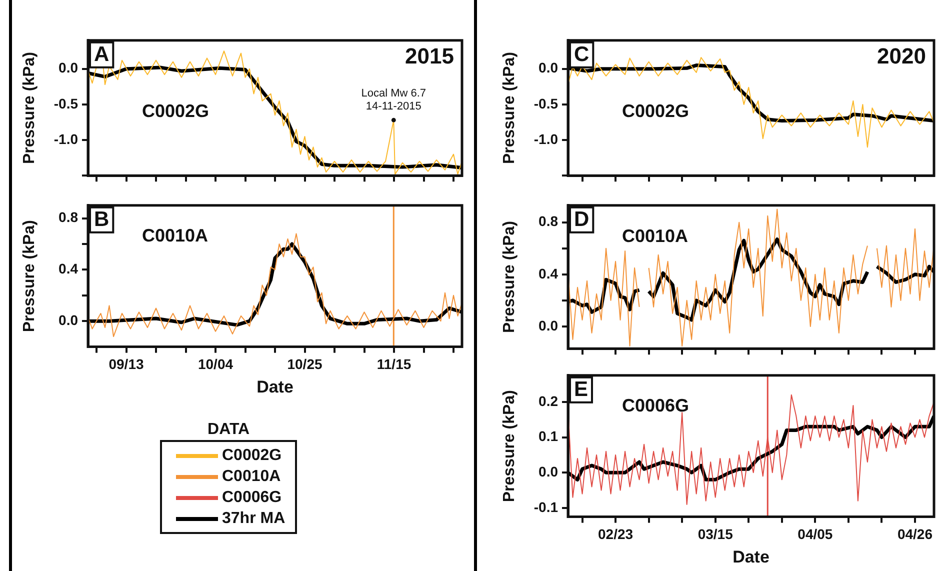  Describe the element at coordinates (915, 534) in the screenshot. I see `x-tick-label: 04/26` at that location.